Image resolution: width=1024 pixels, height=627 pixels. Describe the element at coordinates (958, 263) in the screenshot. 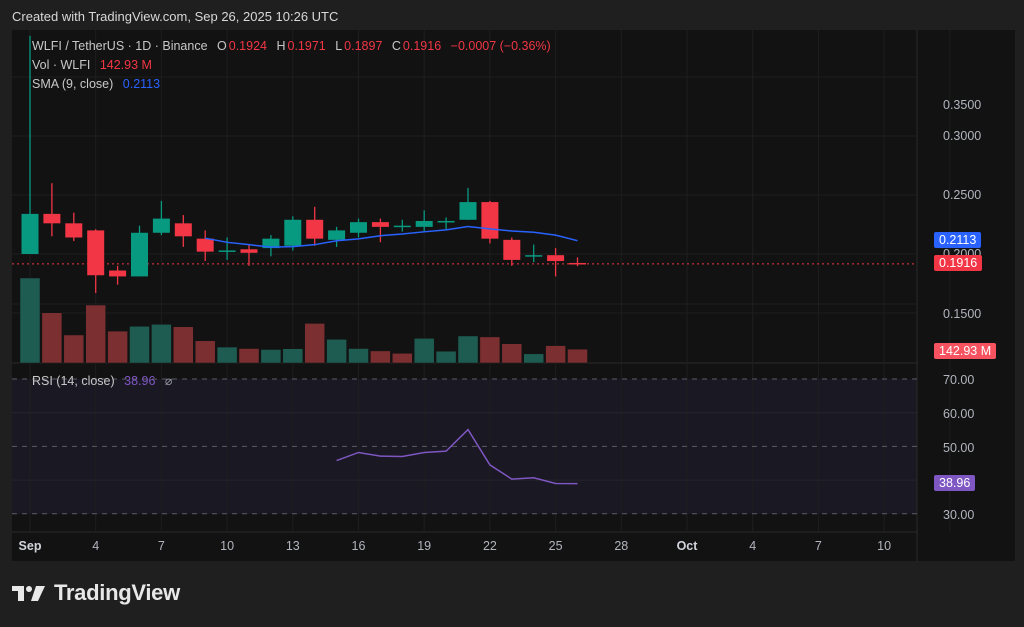

I see `last-price-tag: 0.1916` at that location.